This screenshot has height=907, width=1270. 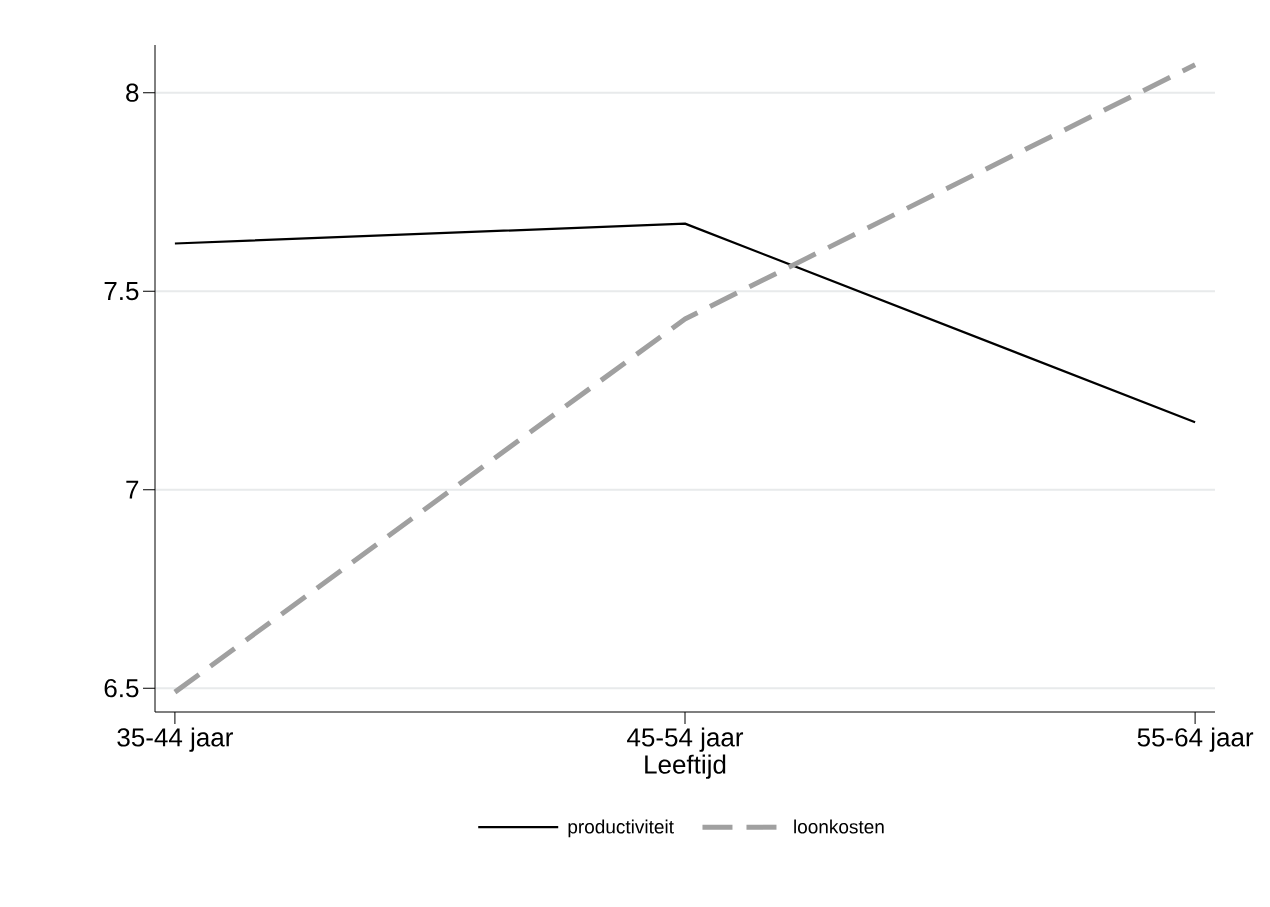 What do you see at coordinates (121, 688) in the screenshot?
I see `y-tick-label: 6.5` at bounding box center [121, 688].